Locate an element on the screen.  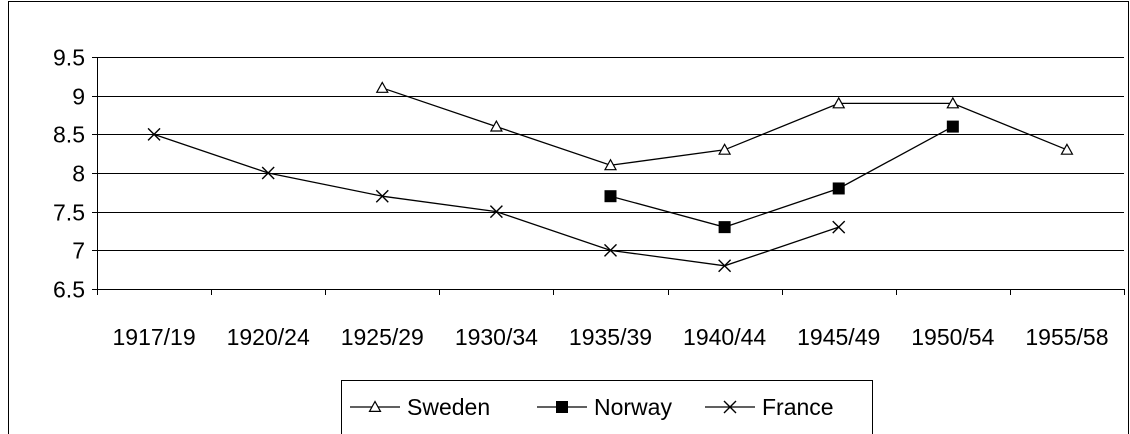
series-line-norway is located at coordinates (782, 177).